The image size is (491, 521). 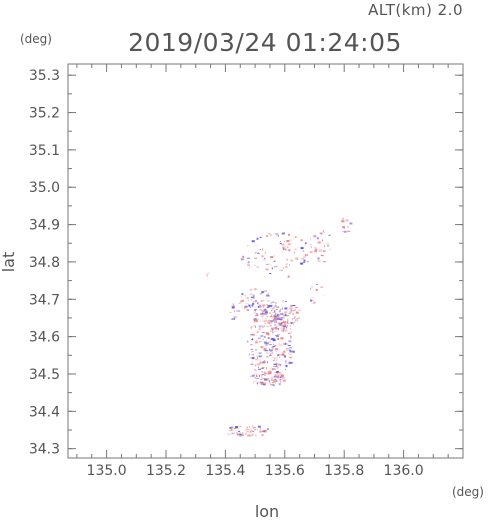 I want to click on y-tick-label: 34.4, so click(x=44, y=412).